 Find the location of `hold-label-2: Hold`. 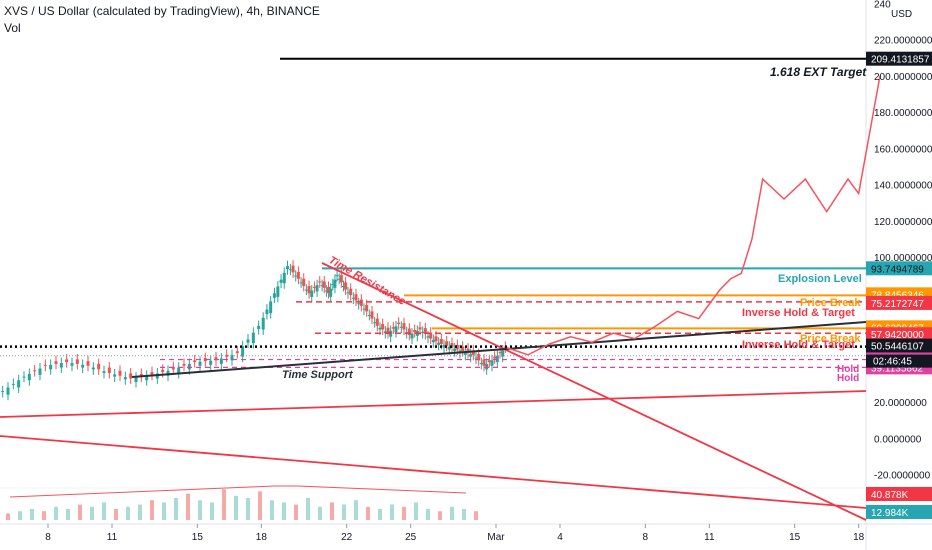

hold-label-2: Hold is located at coordinates (848, 378).